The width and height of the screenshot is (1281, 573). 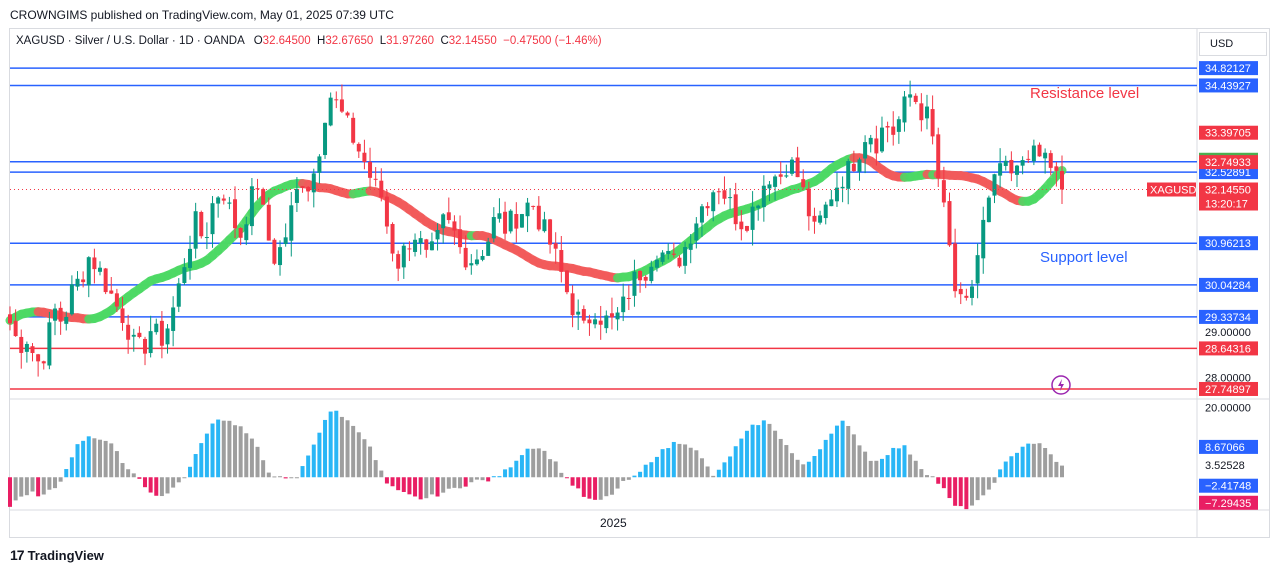 What do you see at coordinates (65, 555) in the screenshot?
I see `brand-name: TradingView` at bounding box center [65, 555].